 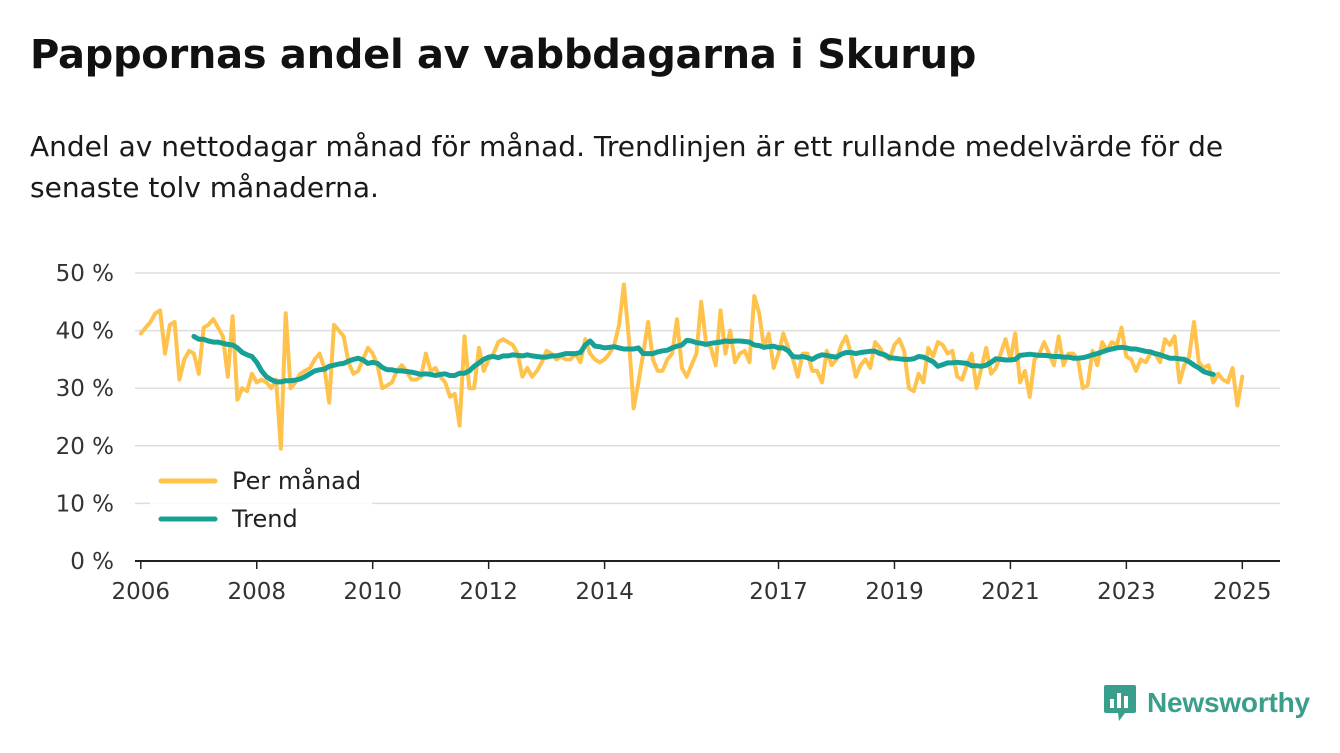 What do you see at coordinates (296, 480) in the screenshot?
I see `legend-label: Per månad` at bounding box center [296, 480].